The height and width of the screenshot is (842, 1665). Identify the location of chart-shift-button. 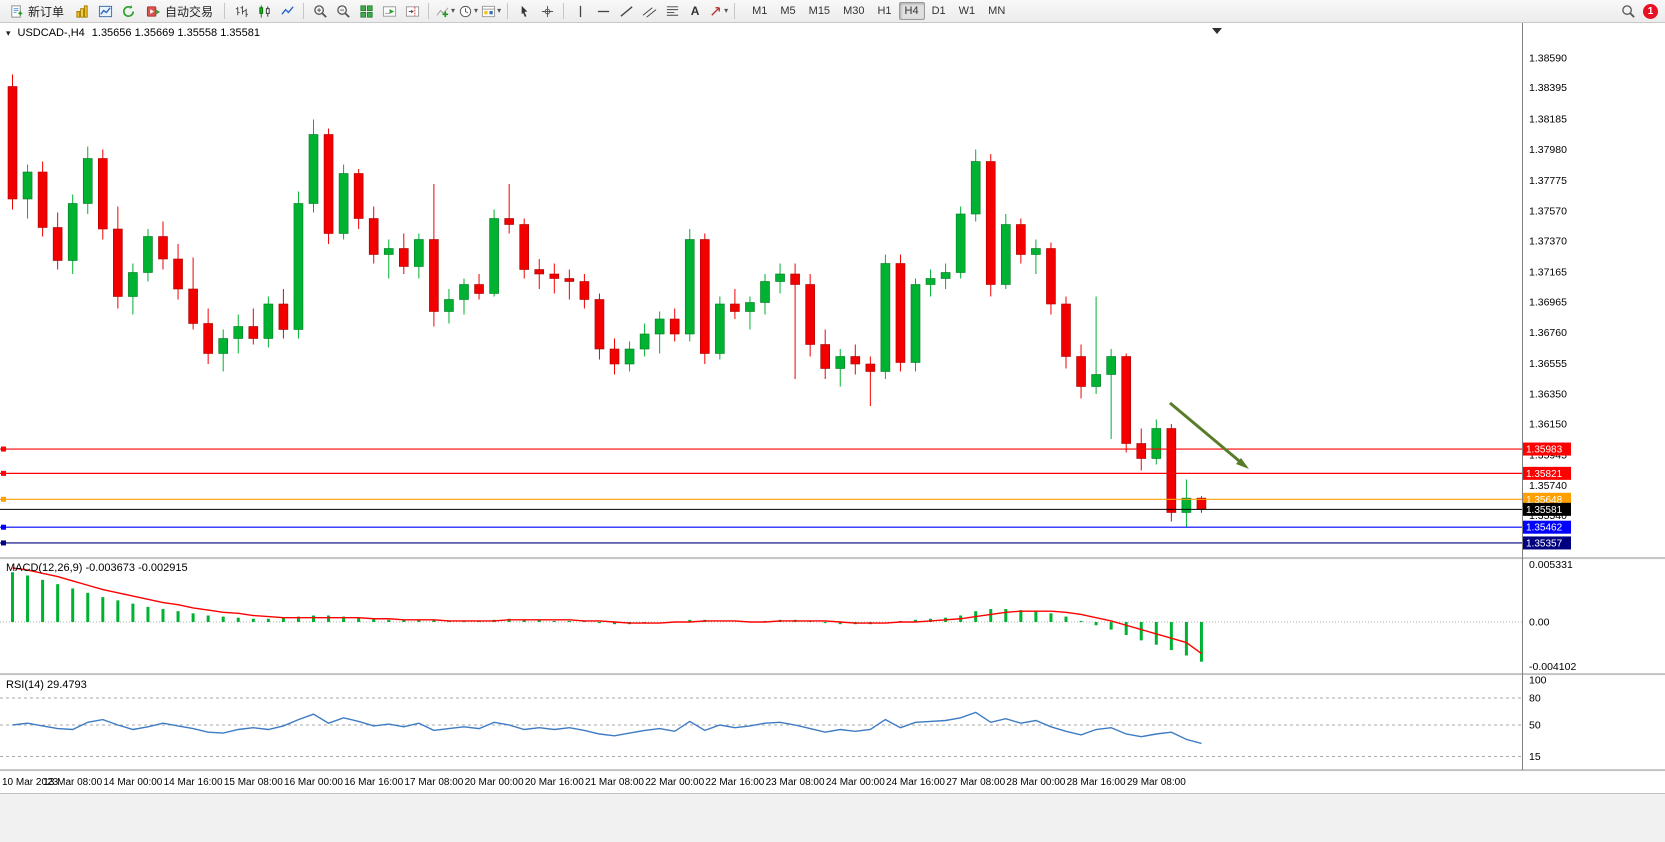
(412, 11).